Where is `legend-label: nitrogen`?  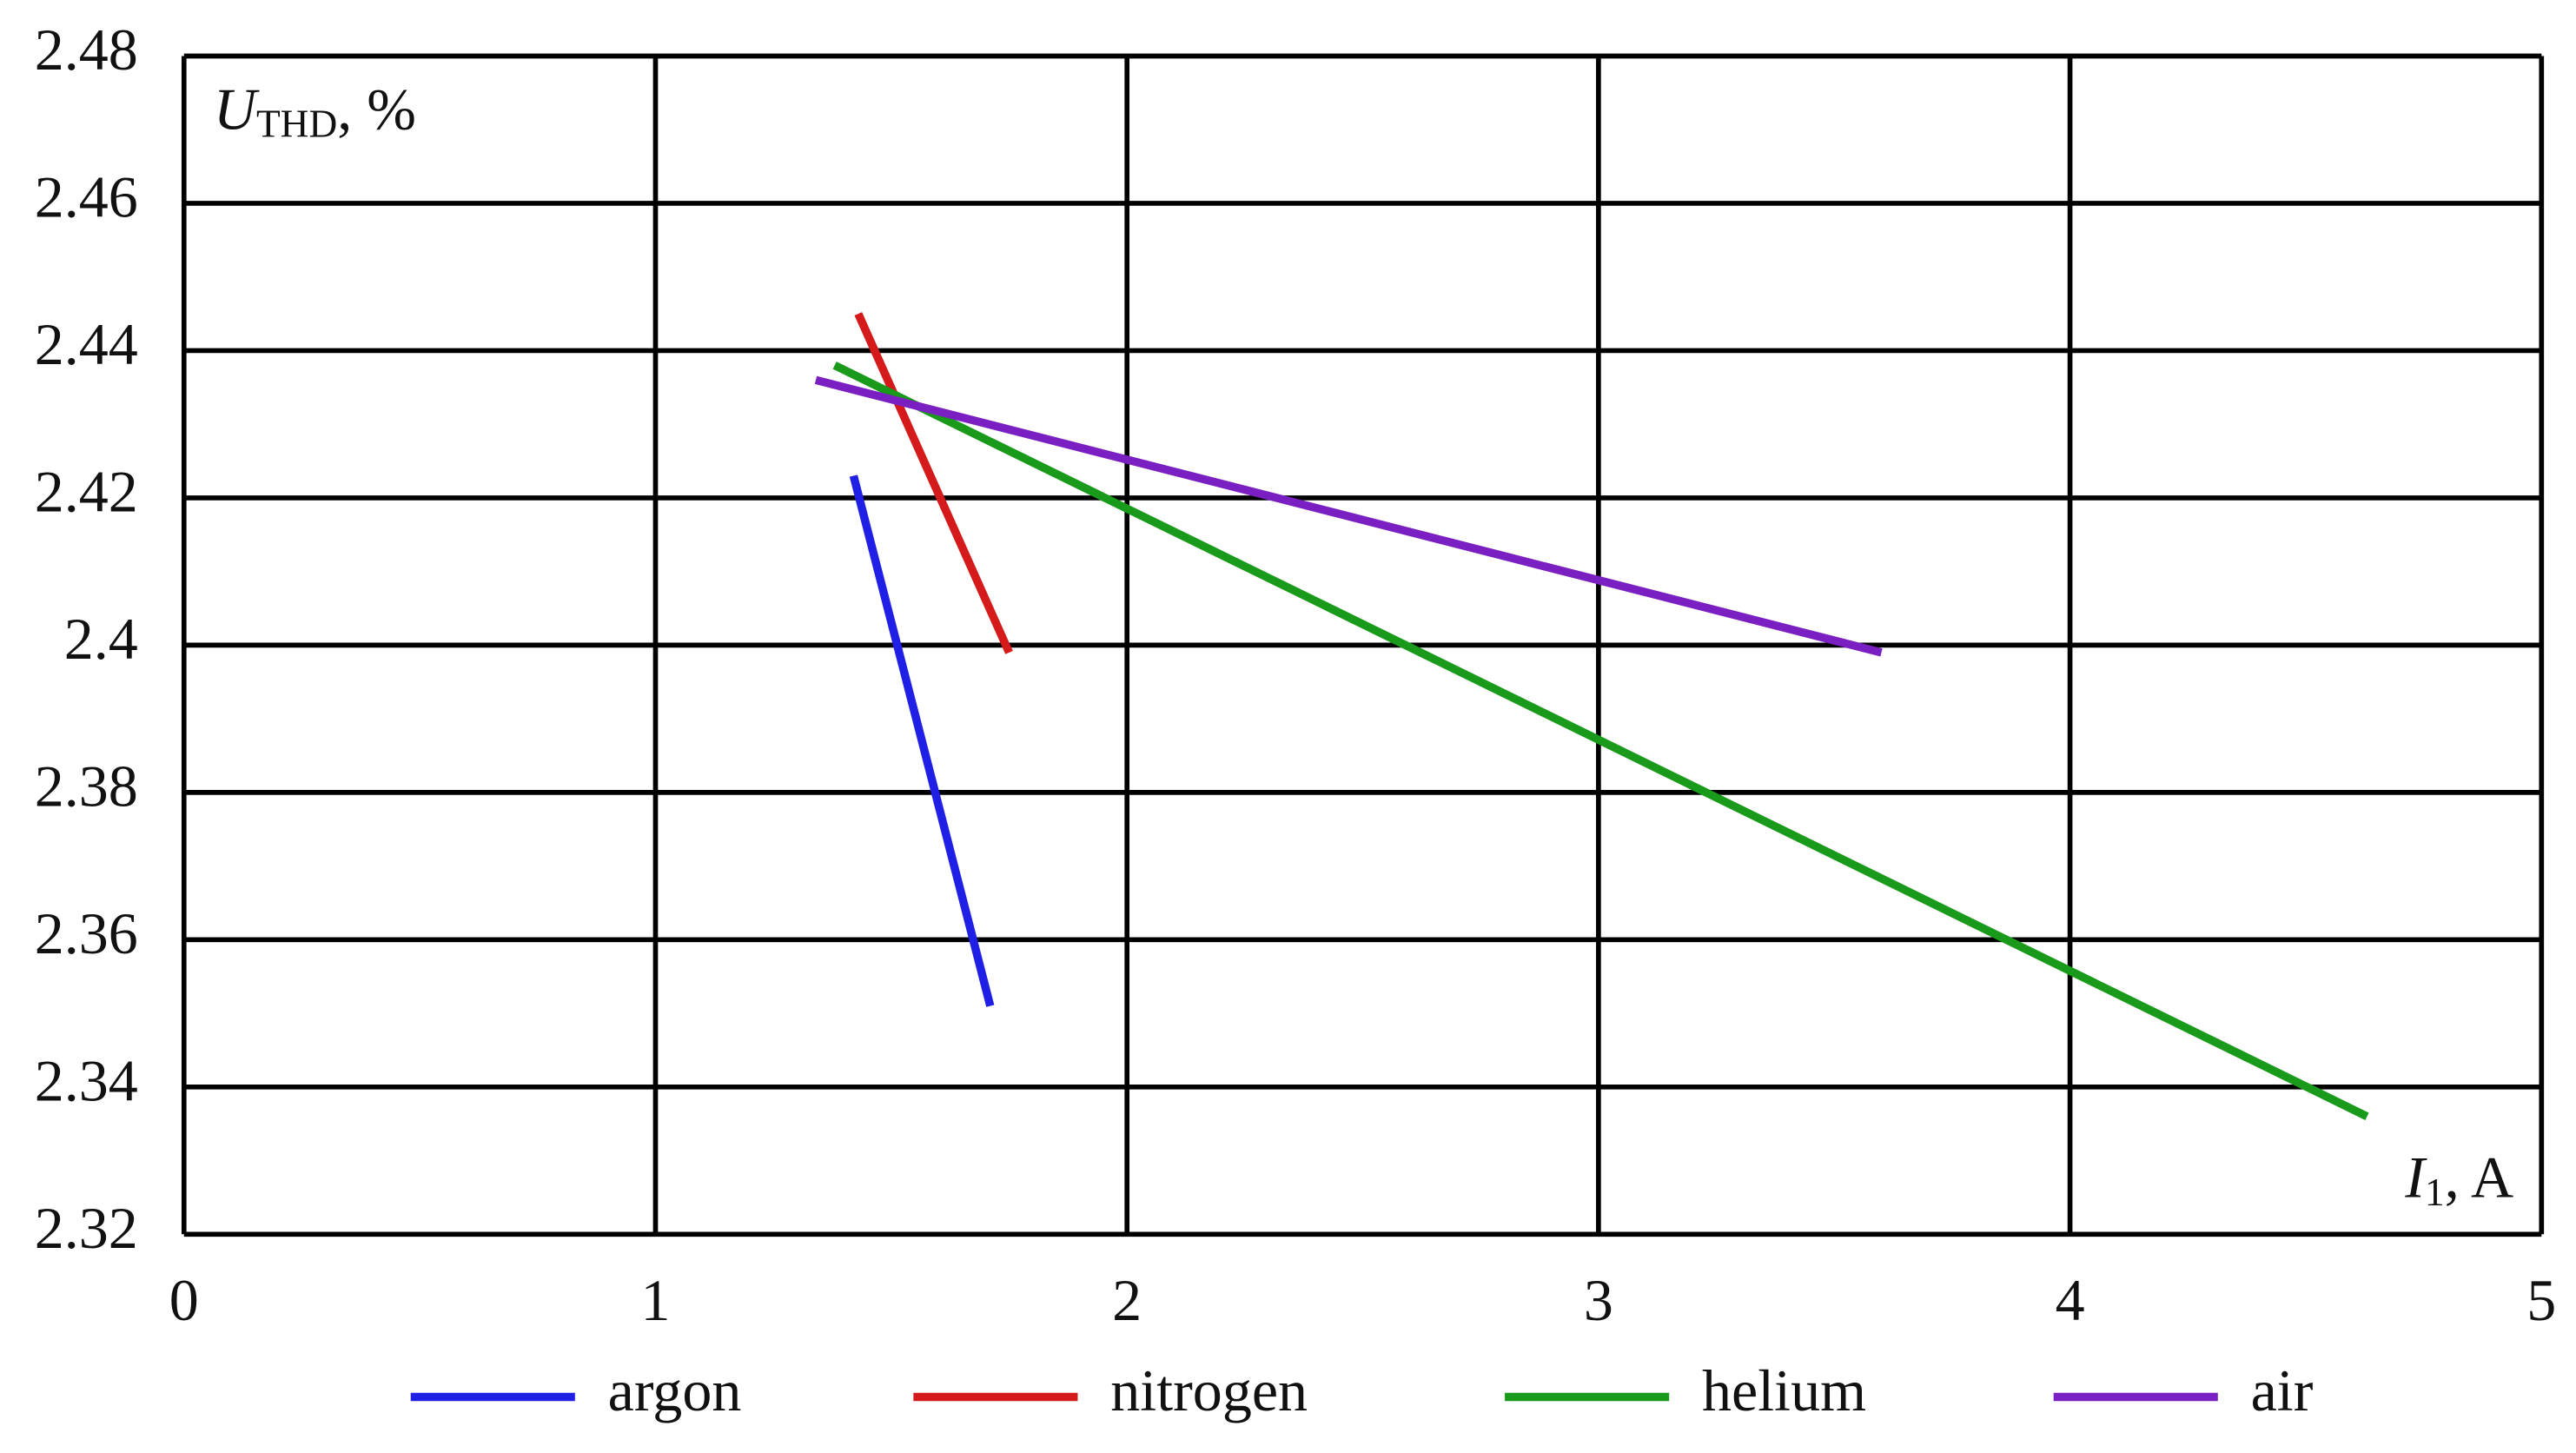 legend-label: nitrogen is located at coordinates (1209, 1390).